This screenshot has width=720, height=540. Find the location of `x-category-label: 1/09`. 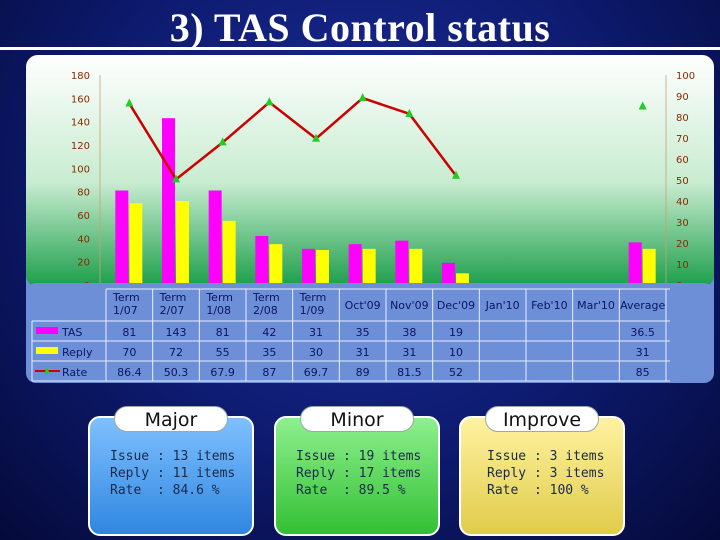

x-category-label: 1/09 is located at coordinates (312, 310).